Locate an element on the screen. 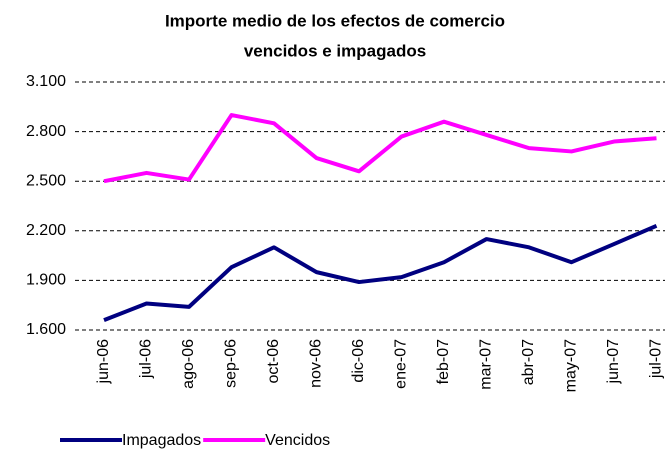 Image resolution: width=670 pixels, height=451 pixels. x-tick-label: jun-06 is located at coordinates (103, 362).